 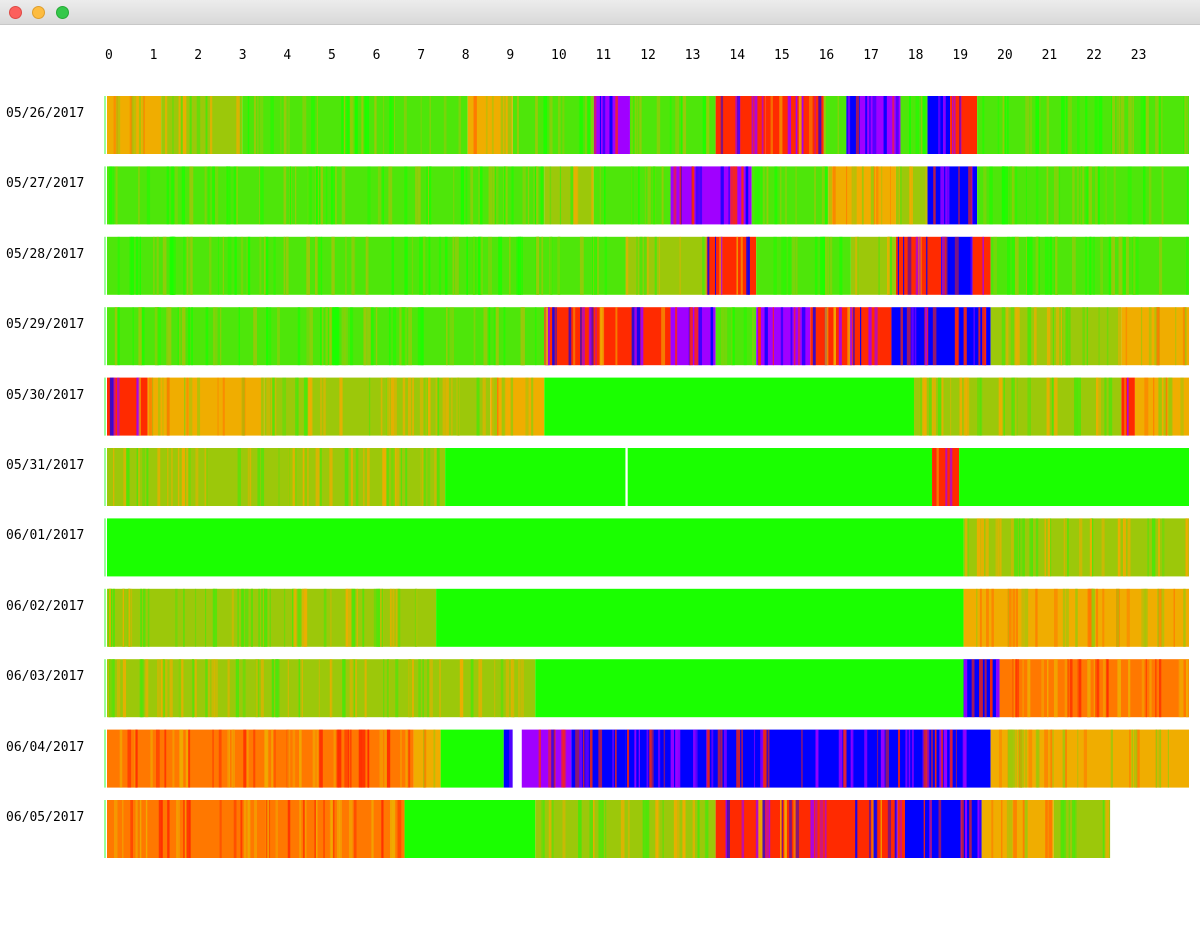 I want to click on hour-tick-label: 15, so click(x=782, y=55).